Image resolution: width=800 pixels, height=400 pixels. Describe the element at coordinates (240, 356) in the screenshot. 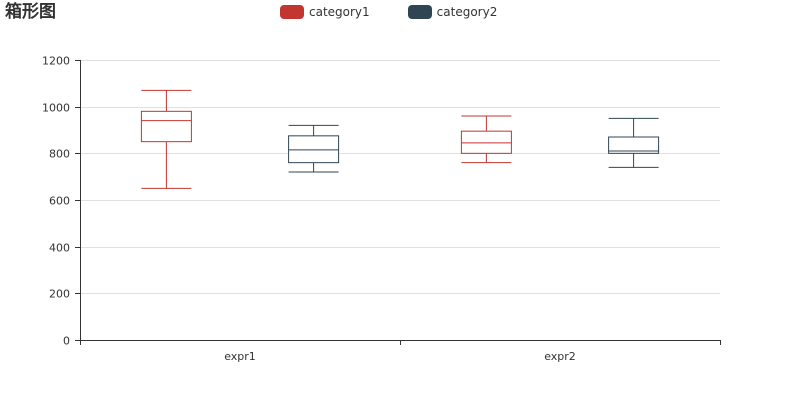

I see `x-tick-label-expr1: expr1` at that location.